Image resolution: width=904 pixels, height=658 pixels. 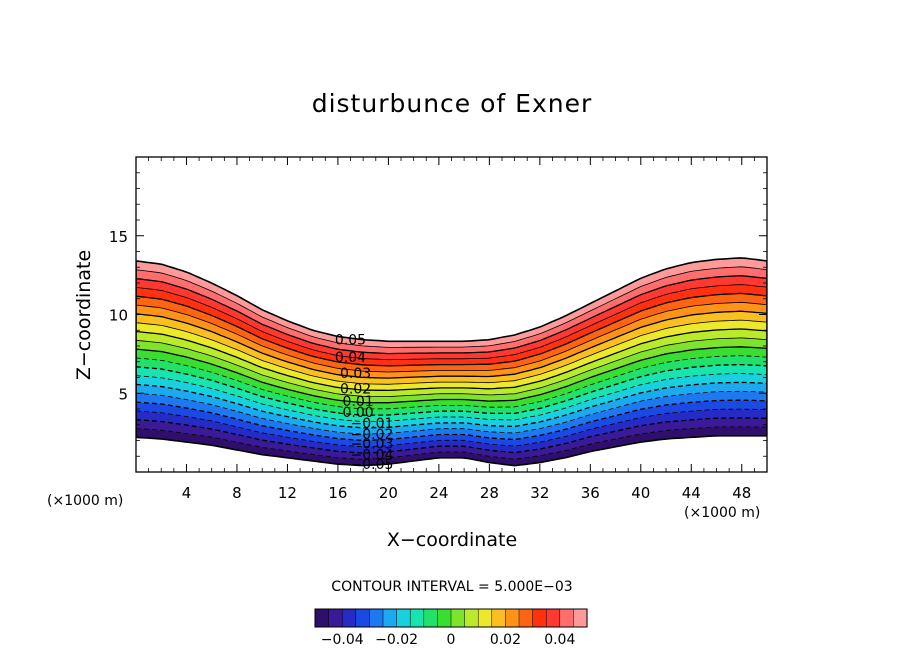 What do you see at coordinates (372, 445) in the screenshot?
I see `contour-label: −0.03` at bounding box center [372, 445].